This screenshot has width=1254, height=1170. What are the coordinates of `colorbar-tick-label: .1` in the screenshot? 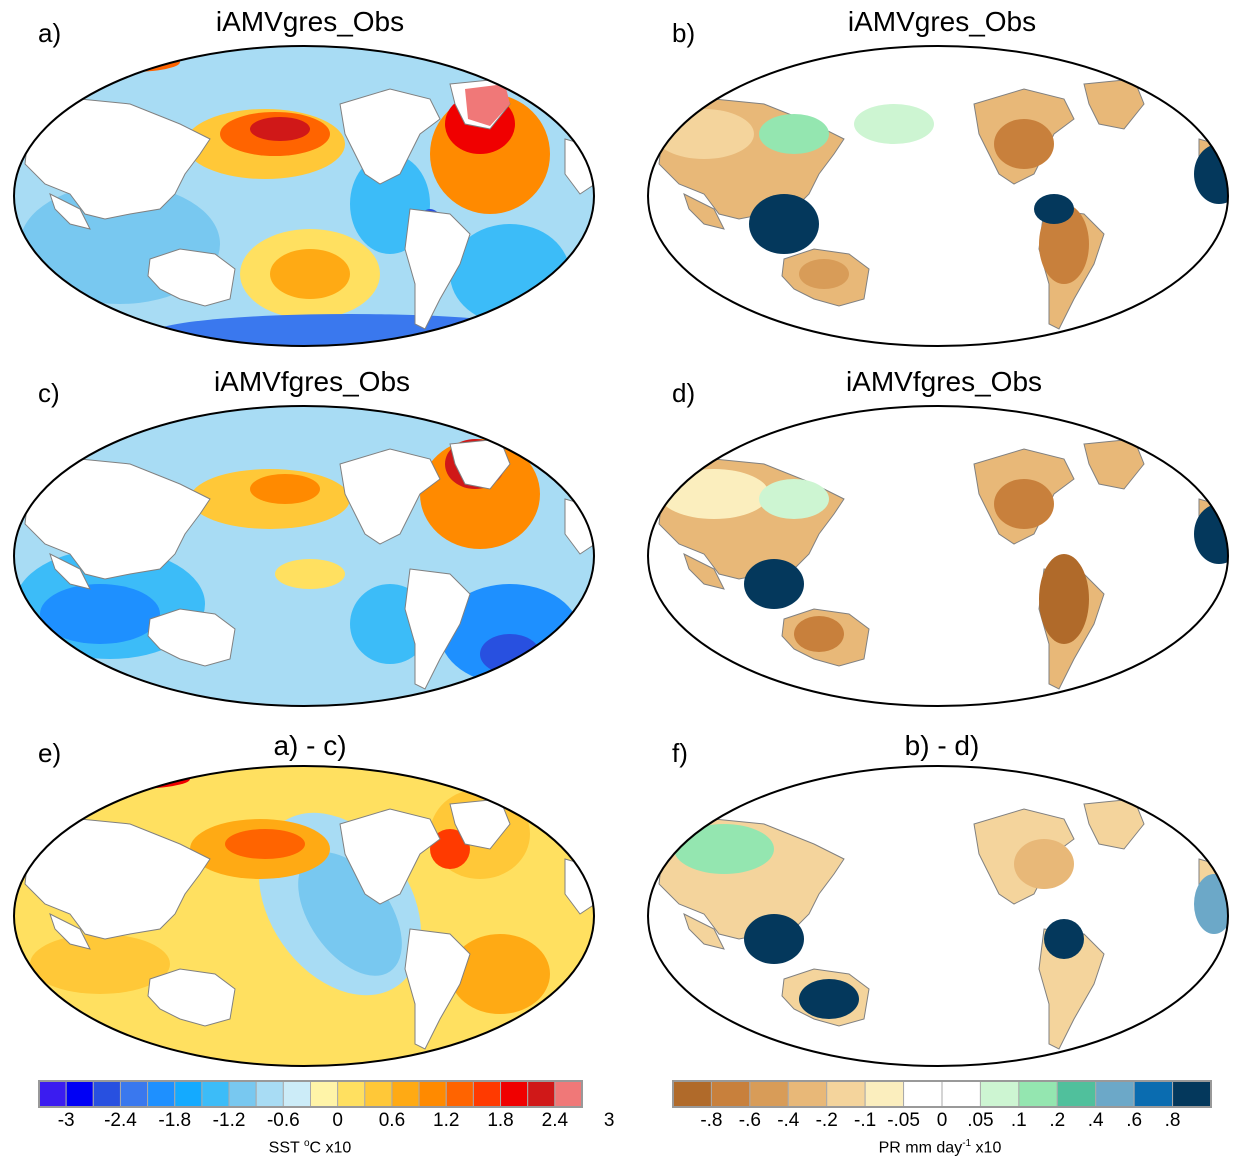 It's located at (1018, 1120).